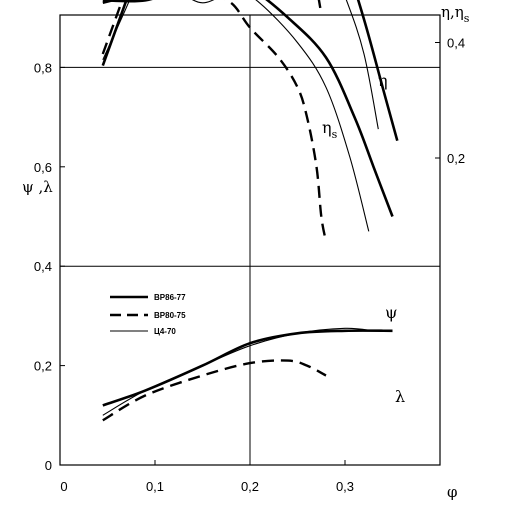 Image resolution: width=511 pixels, height=508 pixels. What do you see at coordinates (43, 167) in the screenshot?
I see `left-tick-label: 0,6` at bounding box center [43, 167].